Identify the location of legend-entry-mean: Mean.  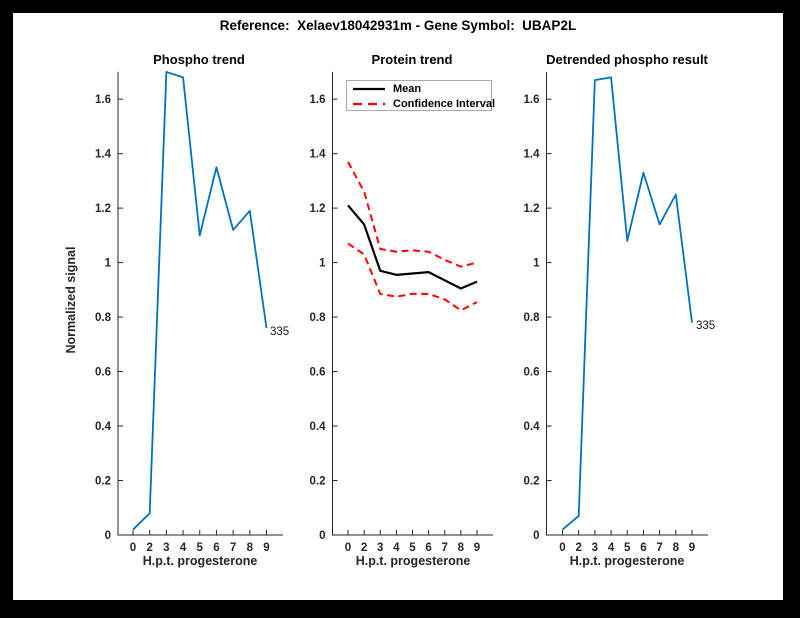
(419, 89).